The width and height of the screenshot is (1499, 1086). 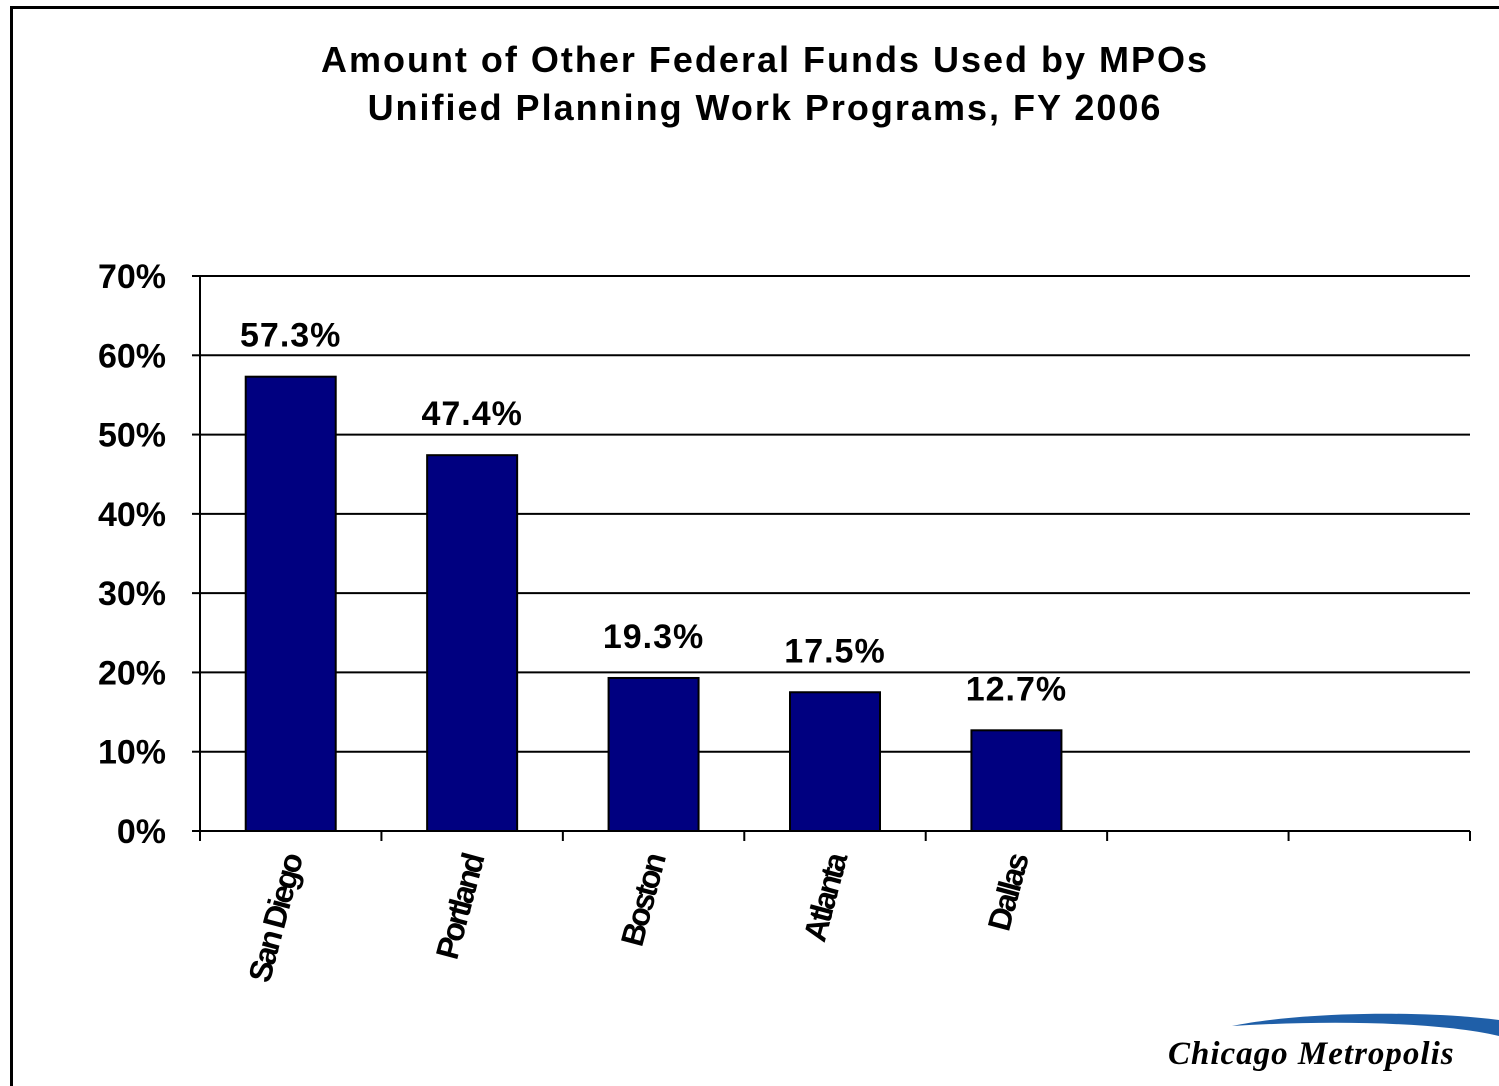 What do you see at coordinates (132, 753) in the screenshot?
I see `y-tick-label: 10%` at bounding box center [132, 753].